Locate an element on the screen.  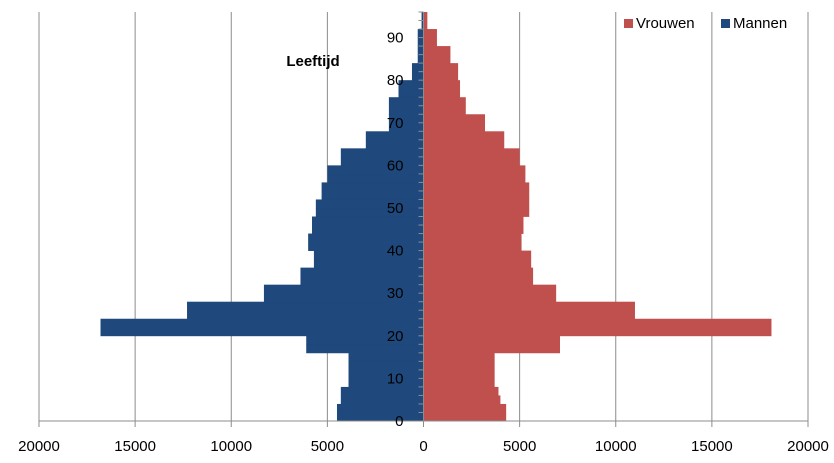
y-tick-label: 90 is located at coordinates (395, 38).